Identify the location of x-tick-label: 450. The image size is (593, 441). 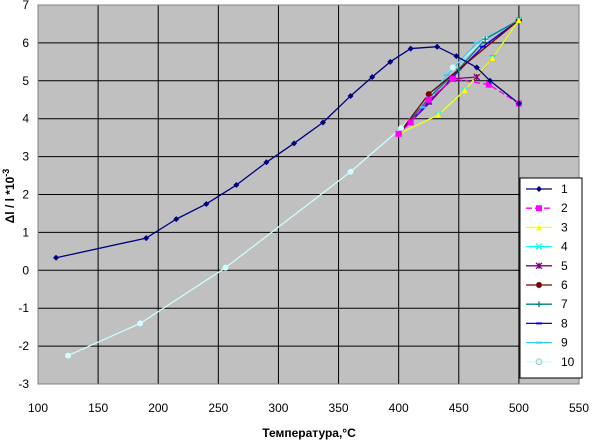
(459, 408).